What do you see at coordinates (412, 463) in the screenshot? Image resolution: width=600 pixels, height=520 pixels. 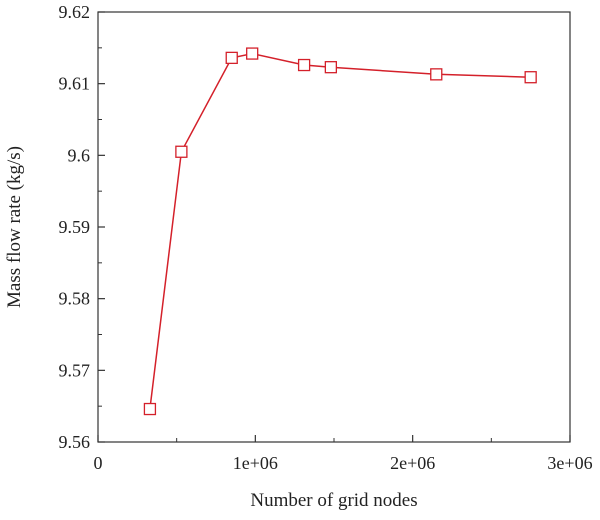 I see `x-tick-label: 2e+06` at bounding box center [412, 463].